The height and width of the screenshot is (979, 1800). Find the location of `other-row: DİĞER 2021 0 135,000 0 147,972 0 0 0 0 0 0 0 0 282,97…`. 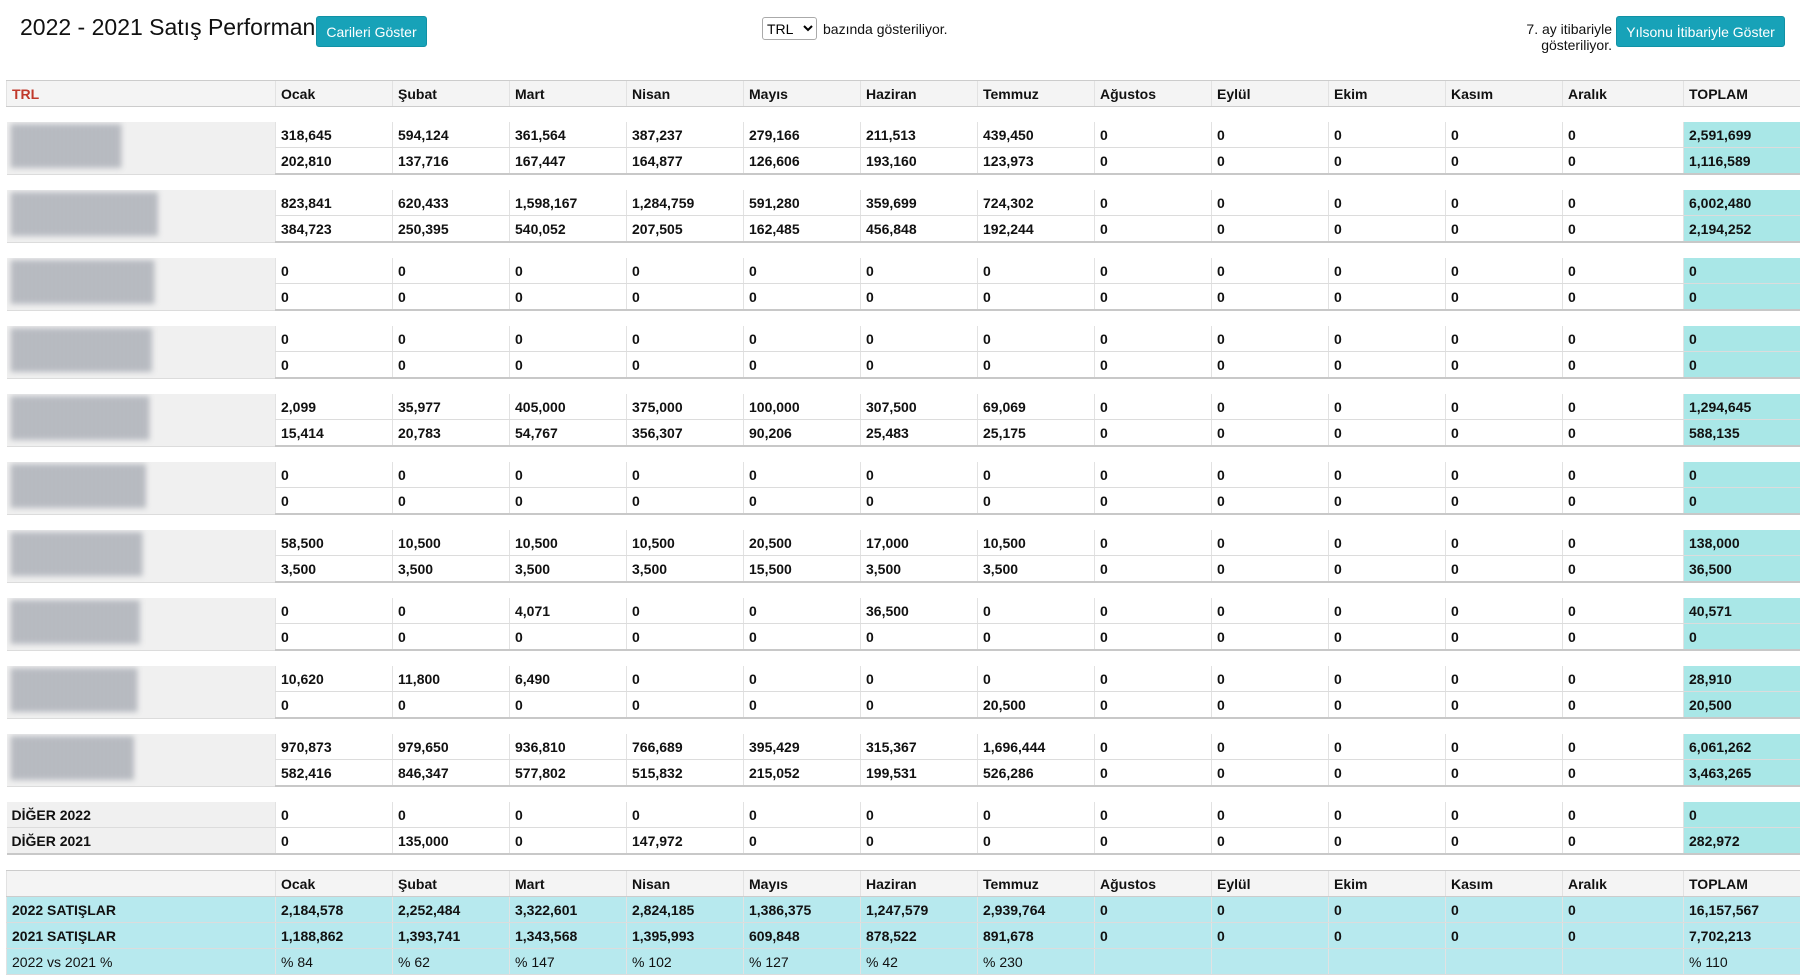

other-row: DİĞER 2021 0 135,000 0 147,972 0 0 0 0 0 0 0 0 282,97… is located at coordinates (903, 841).